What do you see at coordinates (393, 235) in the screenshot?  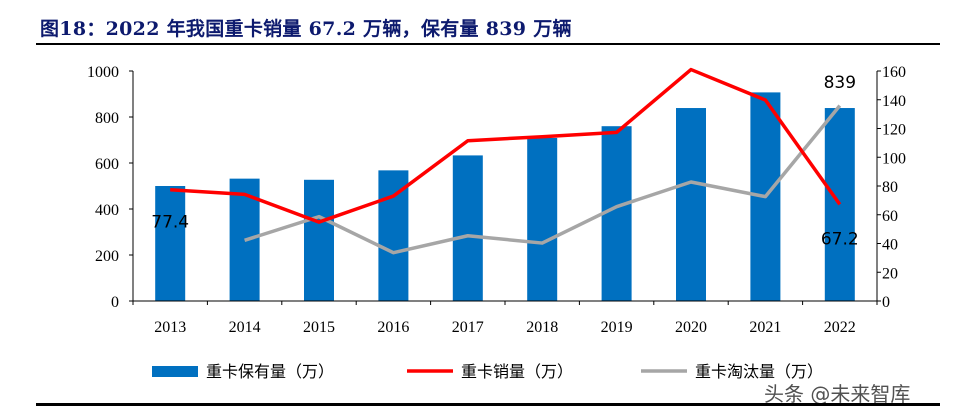 I see `bar-2016` at bounding box center [393, 235].